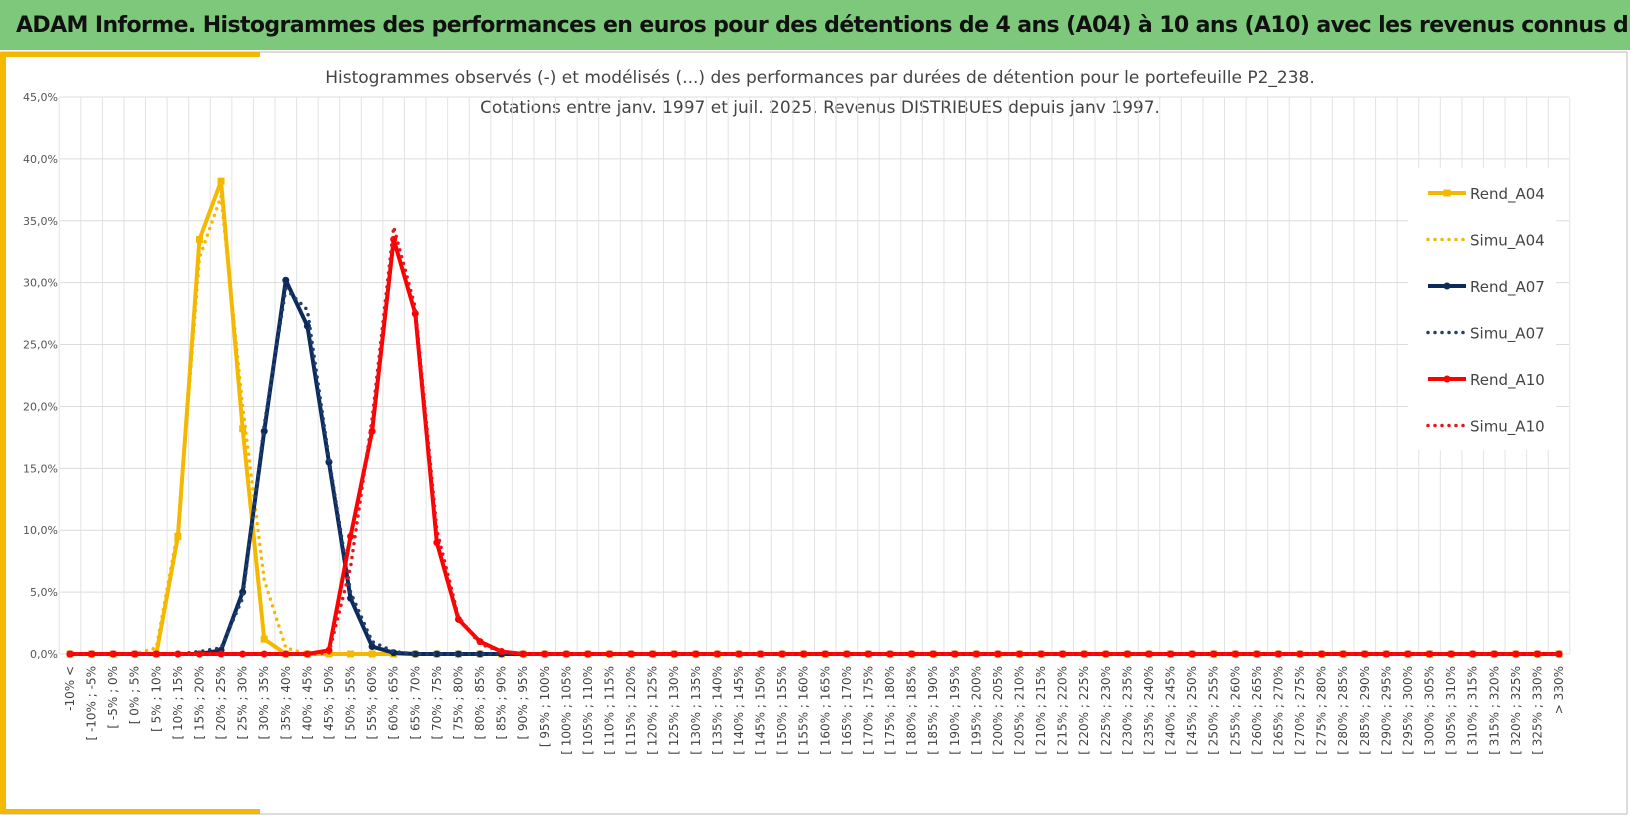 The height and width of the screenshot is (816, 1630). What do you see at coordinates (394, 703) in the screenshot?
I see `x-tick-label: [ 60% ; 65%` at bounding box center [394, 703].